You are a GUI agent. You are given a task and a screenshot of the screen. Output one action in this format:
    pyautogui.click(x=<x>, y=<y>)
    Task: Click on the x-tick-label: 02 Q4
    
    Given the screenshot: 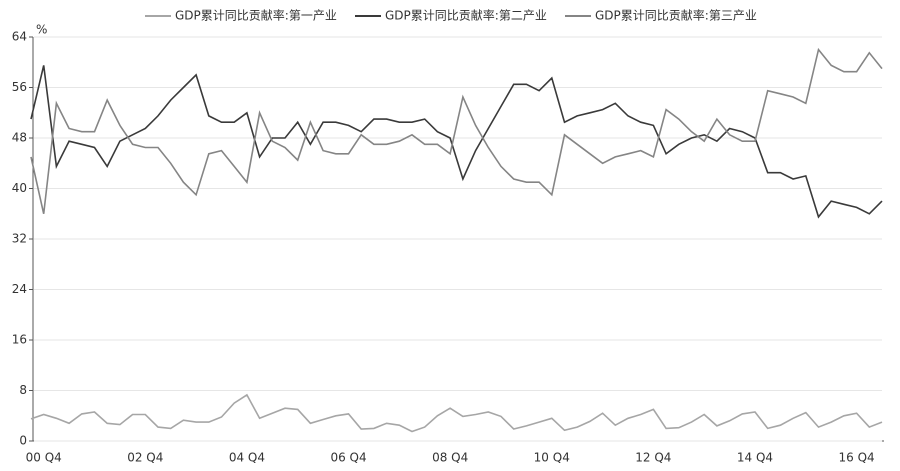 What is the action you would take?
    pyautogui.click(x=145, y=458)
    